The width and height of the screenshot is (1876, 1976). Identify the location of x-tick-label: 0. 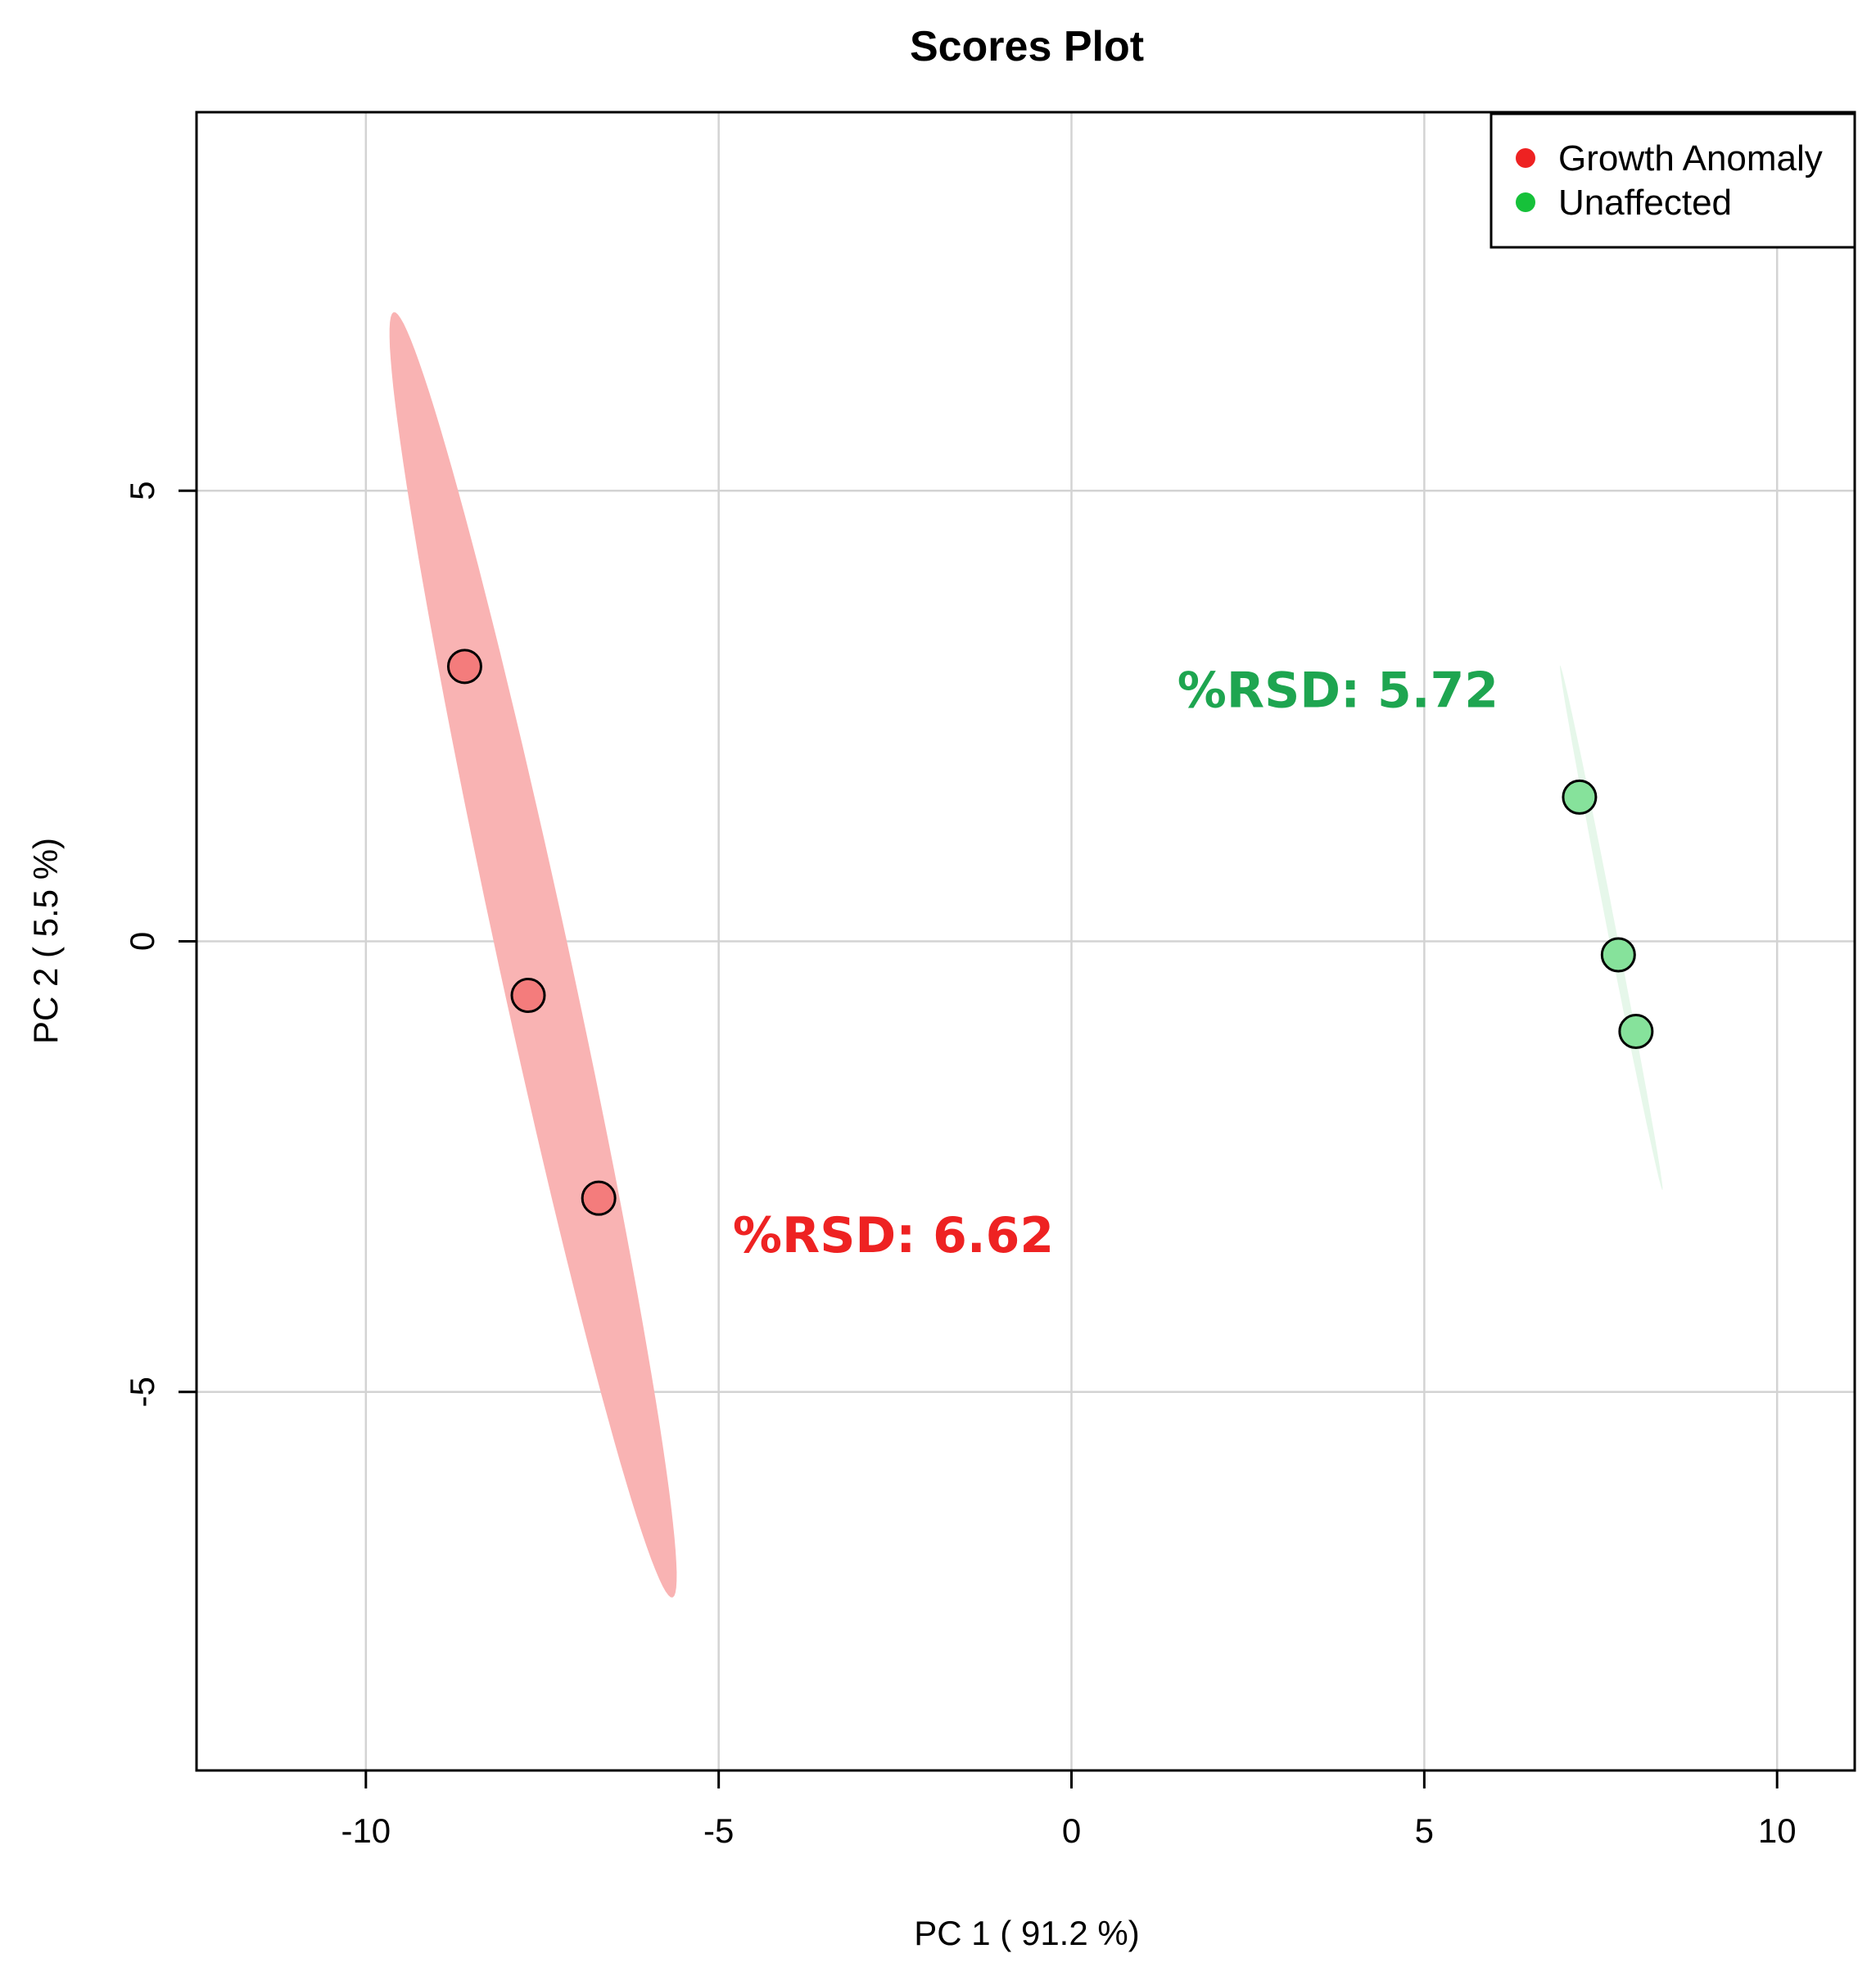
(1071, 1831).